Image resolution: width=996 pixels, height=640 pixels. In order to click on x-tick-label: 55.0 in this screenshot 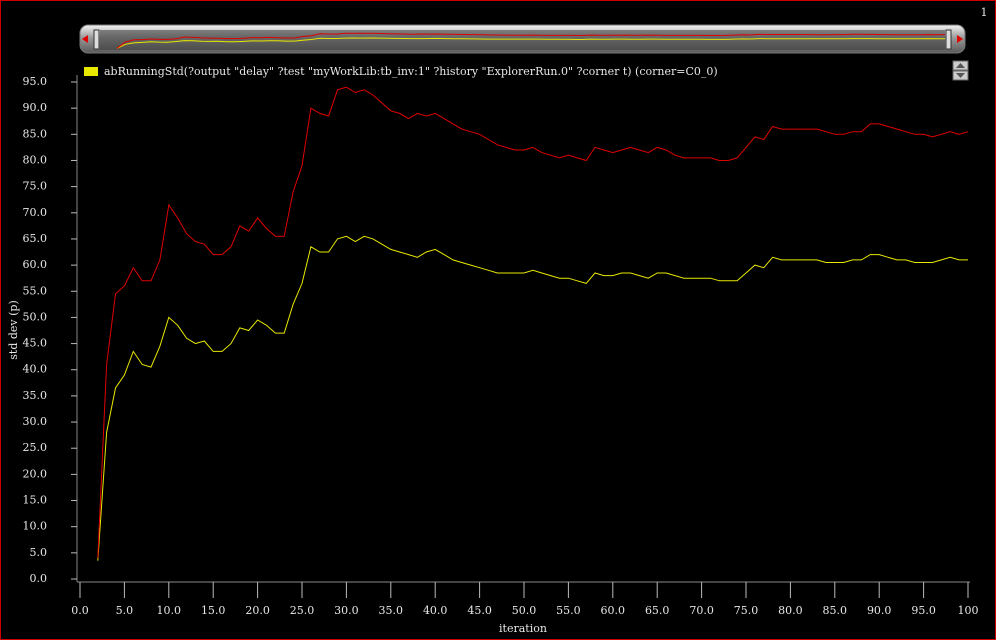, I will do `click(568, 610)`.